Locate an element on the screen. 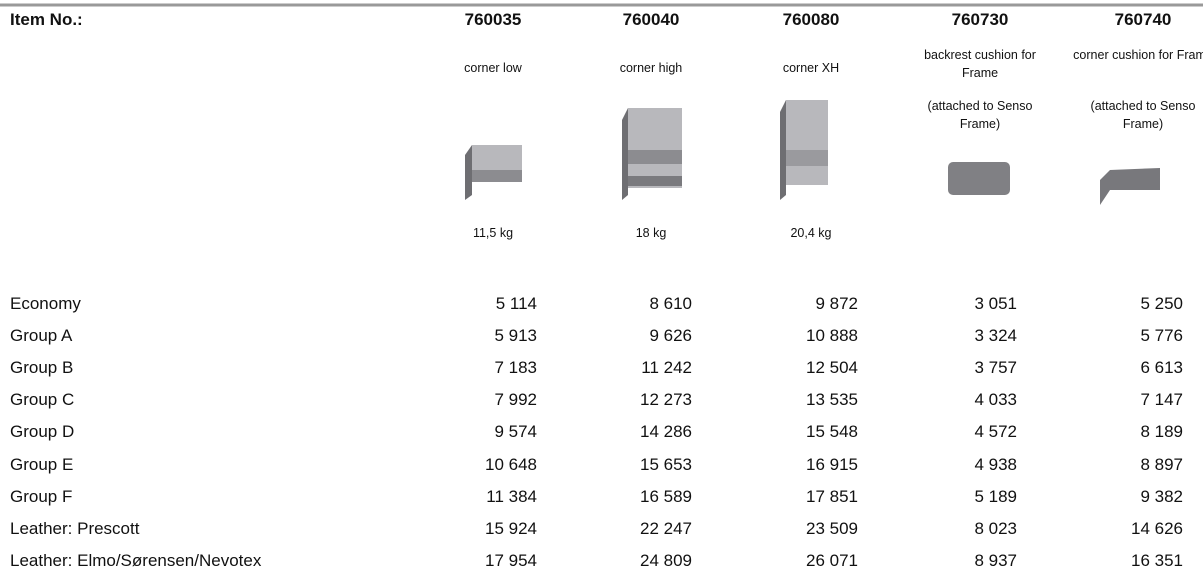  price: 9 872 is located at coordinates (836, 303).